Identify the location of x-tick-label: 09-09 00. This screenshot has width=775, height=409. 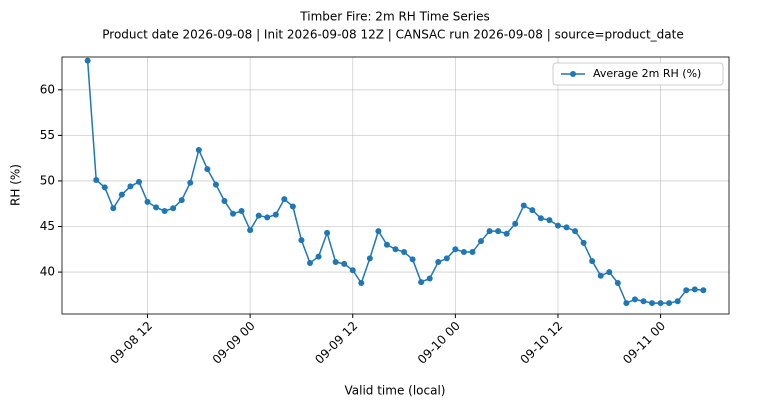
(234, 343).